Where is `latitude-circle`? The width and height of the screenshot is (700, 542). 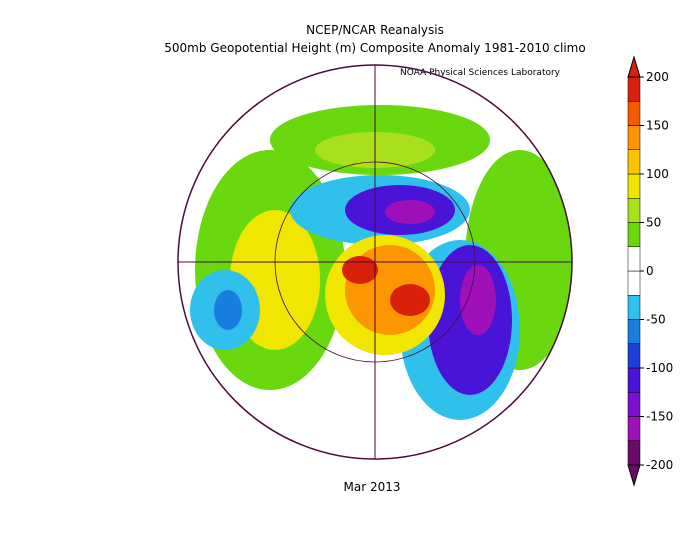 latitude-circle is located at coordinates (375, 262).